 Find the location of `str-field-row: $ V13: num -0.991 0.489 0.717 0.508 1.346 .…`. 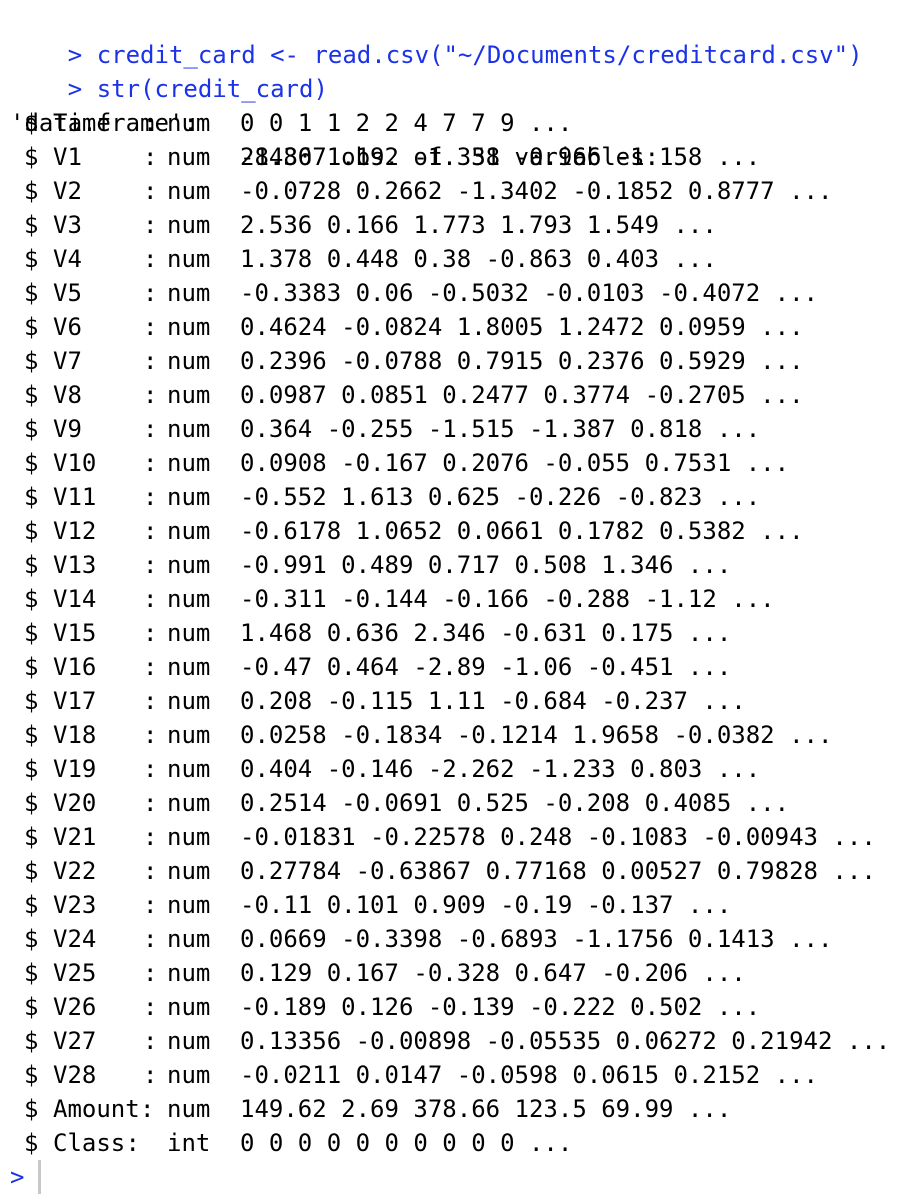

str-field-row: $ V13: num -0.991 0.489 0.717 0.508 1.346 .… is located at coordinates (455, 565).